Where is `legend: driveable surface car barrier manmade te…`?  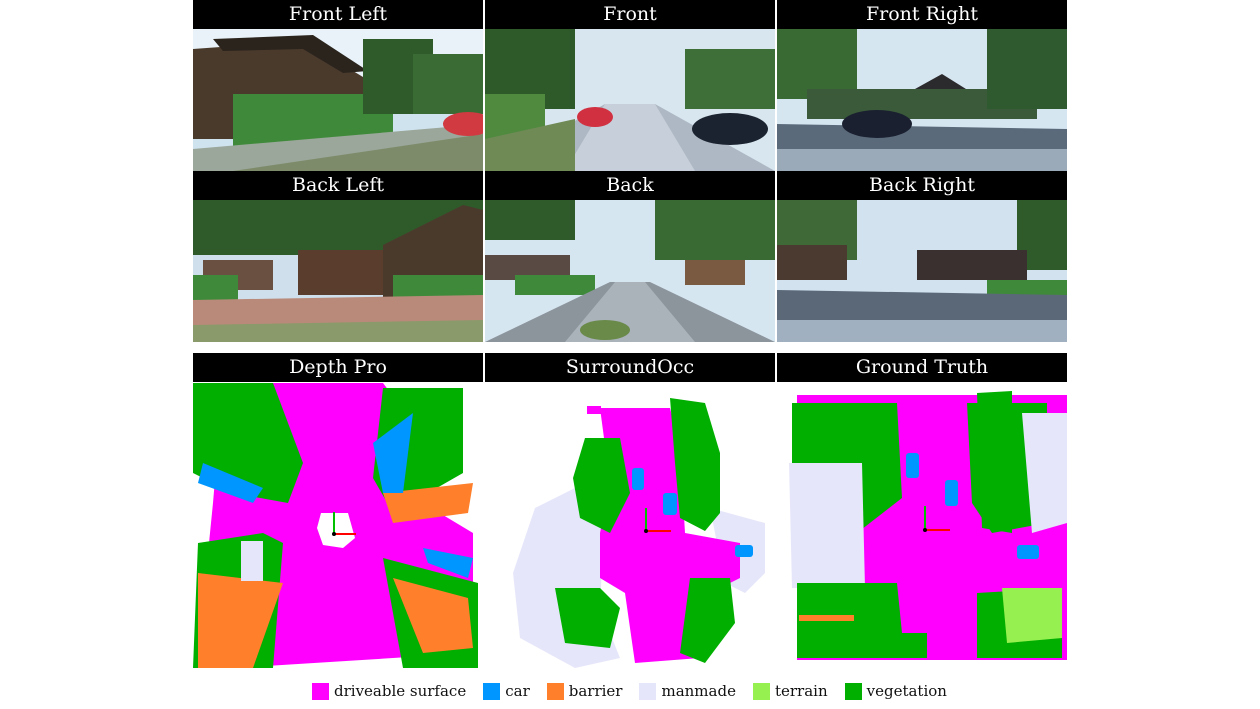
legend: driveable surface car barrier manmade te… is located at coordinates (638, 691).